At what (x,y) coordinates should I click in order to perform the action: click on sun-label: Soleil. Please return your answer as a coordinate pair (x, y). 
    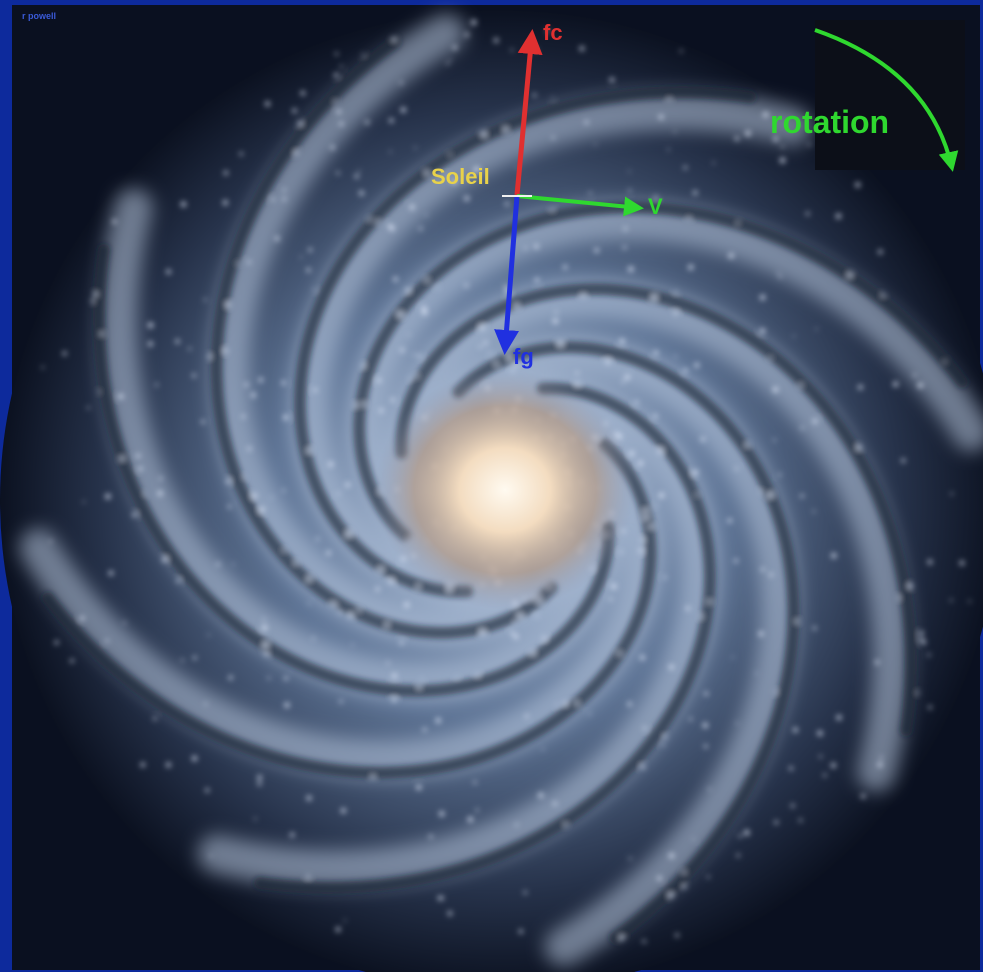
    Looking at the image, I should click on (460, 176).